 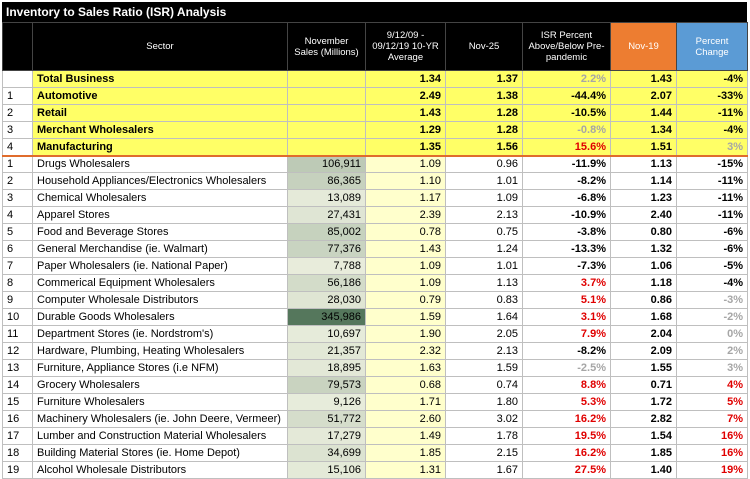 I want to click on header-cell: Sector, so click(x=160, y=46).